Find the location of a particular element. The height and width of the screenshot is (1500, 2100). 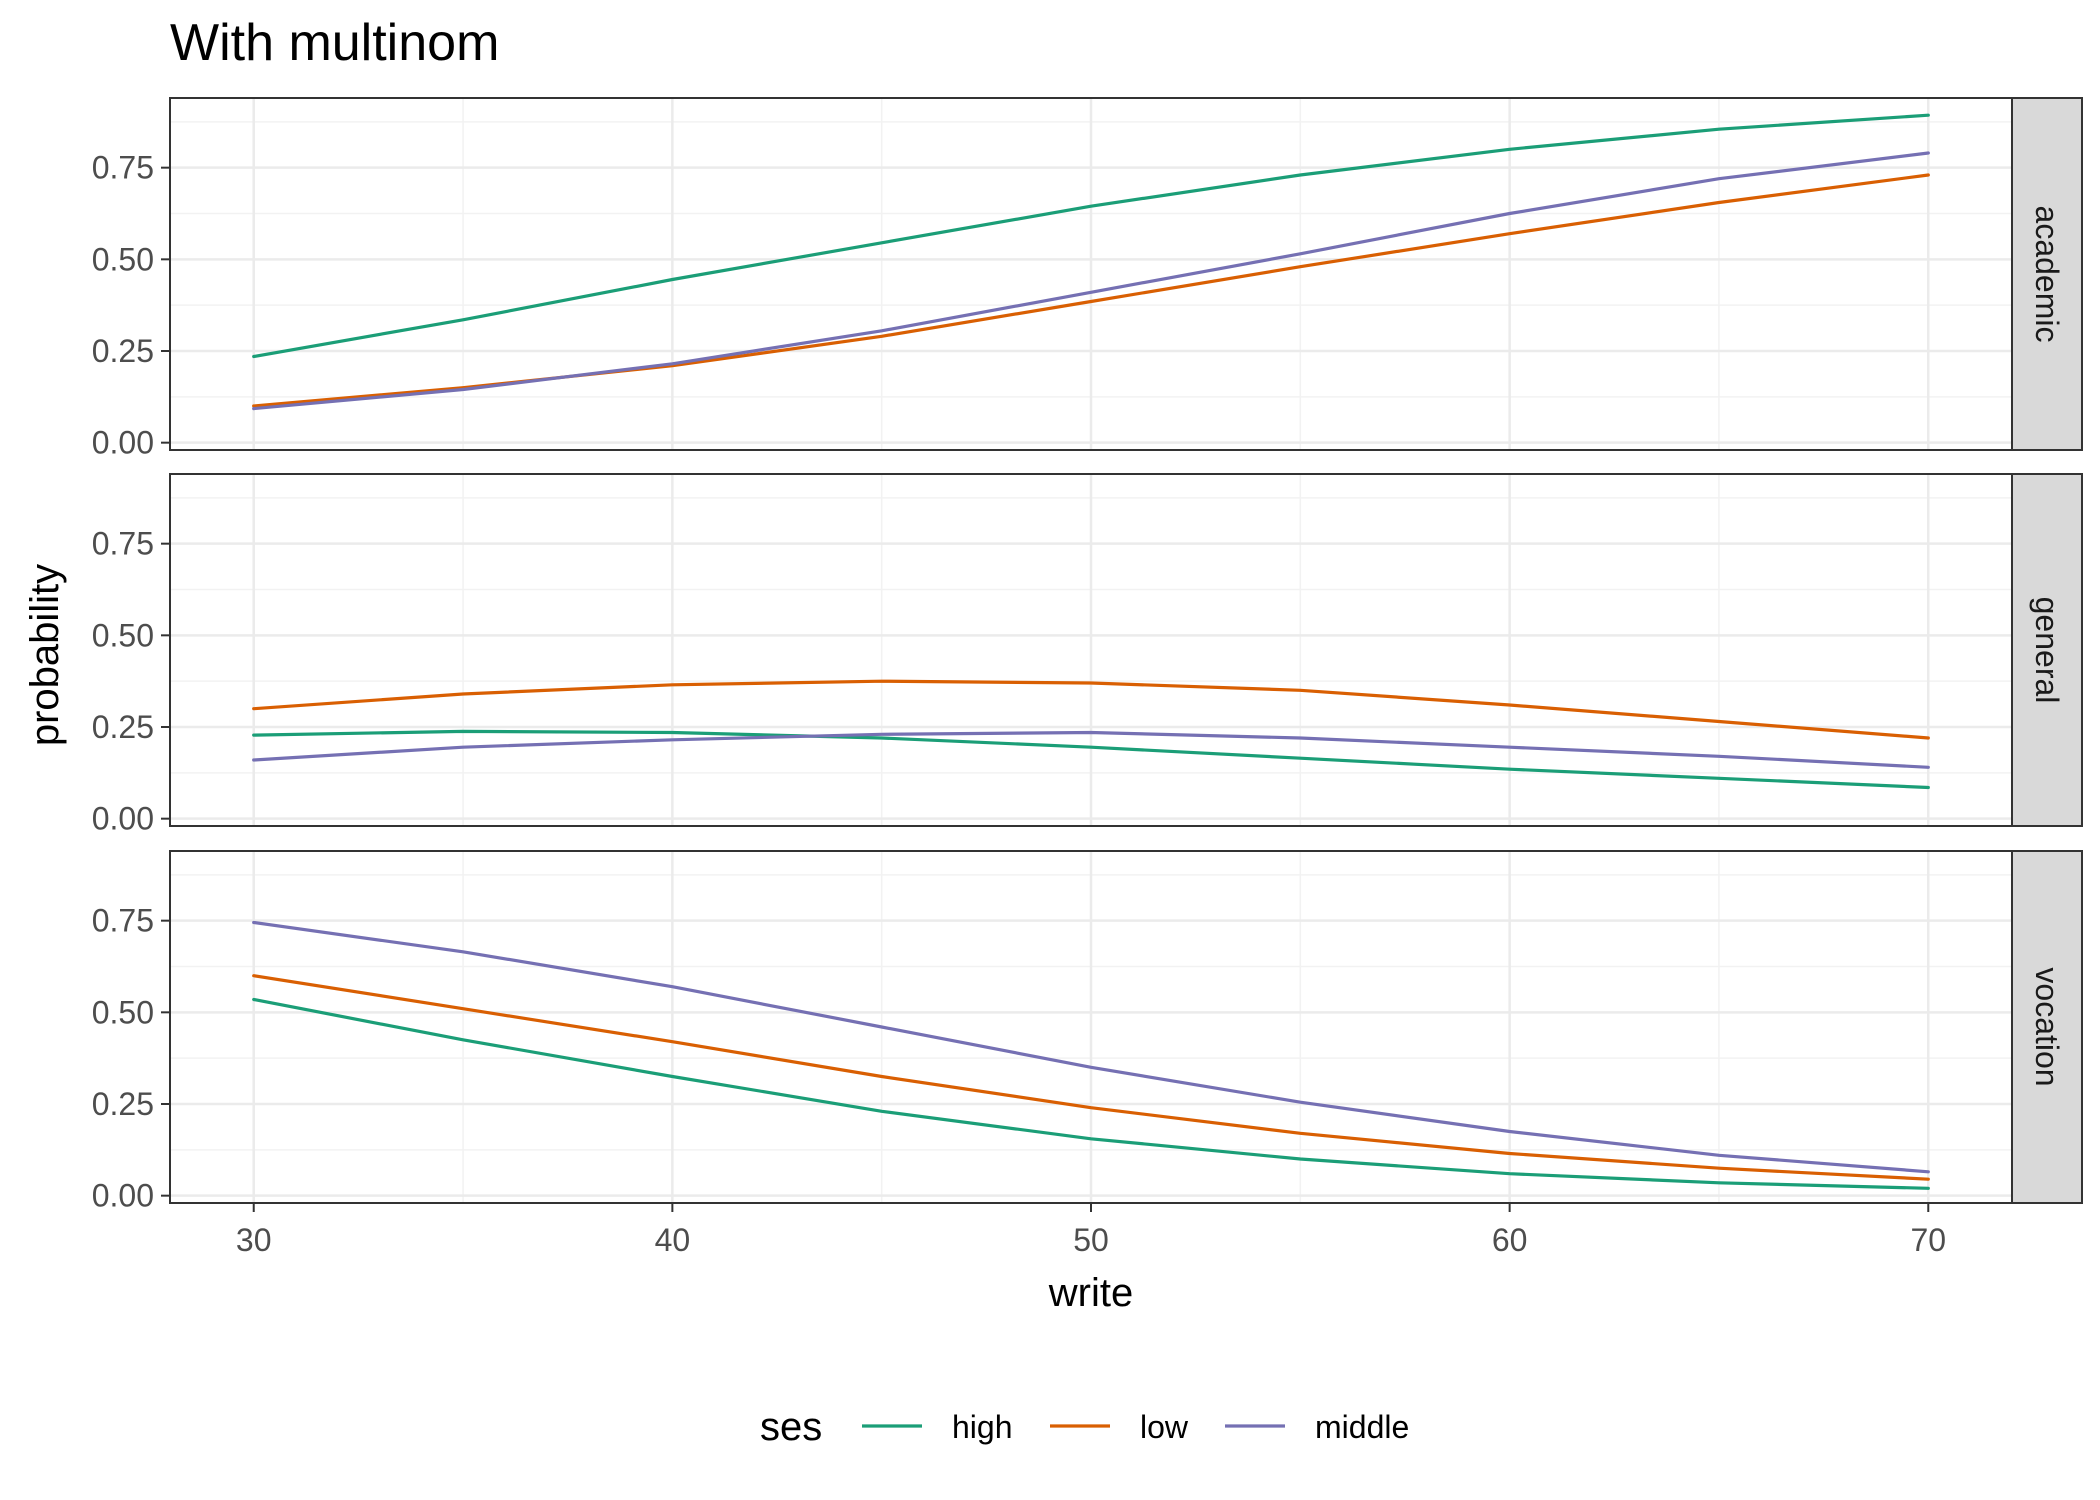

legend-title: ses is located at coordinates (791, 1427).